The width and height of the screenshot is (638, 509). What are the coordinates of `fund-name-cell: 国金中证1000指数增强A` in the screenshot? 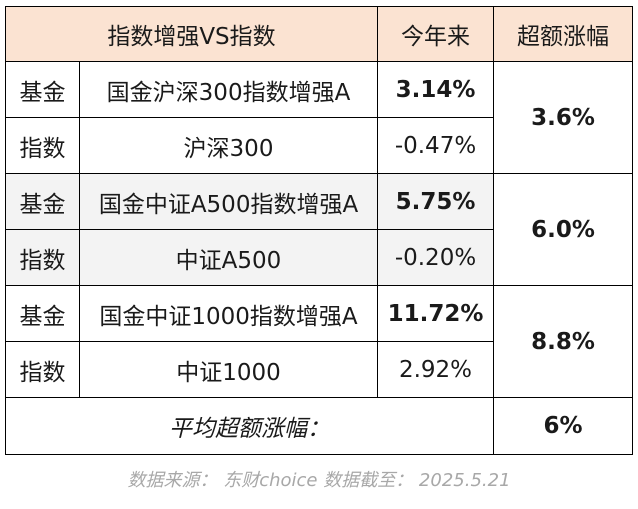 It's located at (228, 313).